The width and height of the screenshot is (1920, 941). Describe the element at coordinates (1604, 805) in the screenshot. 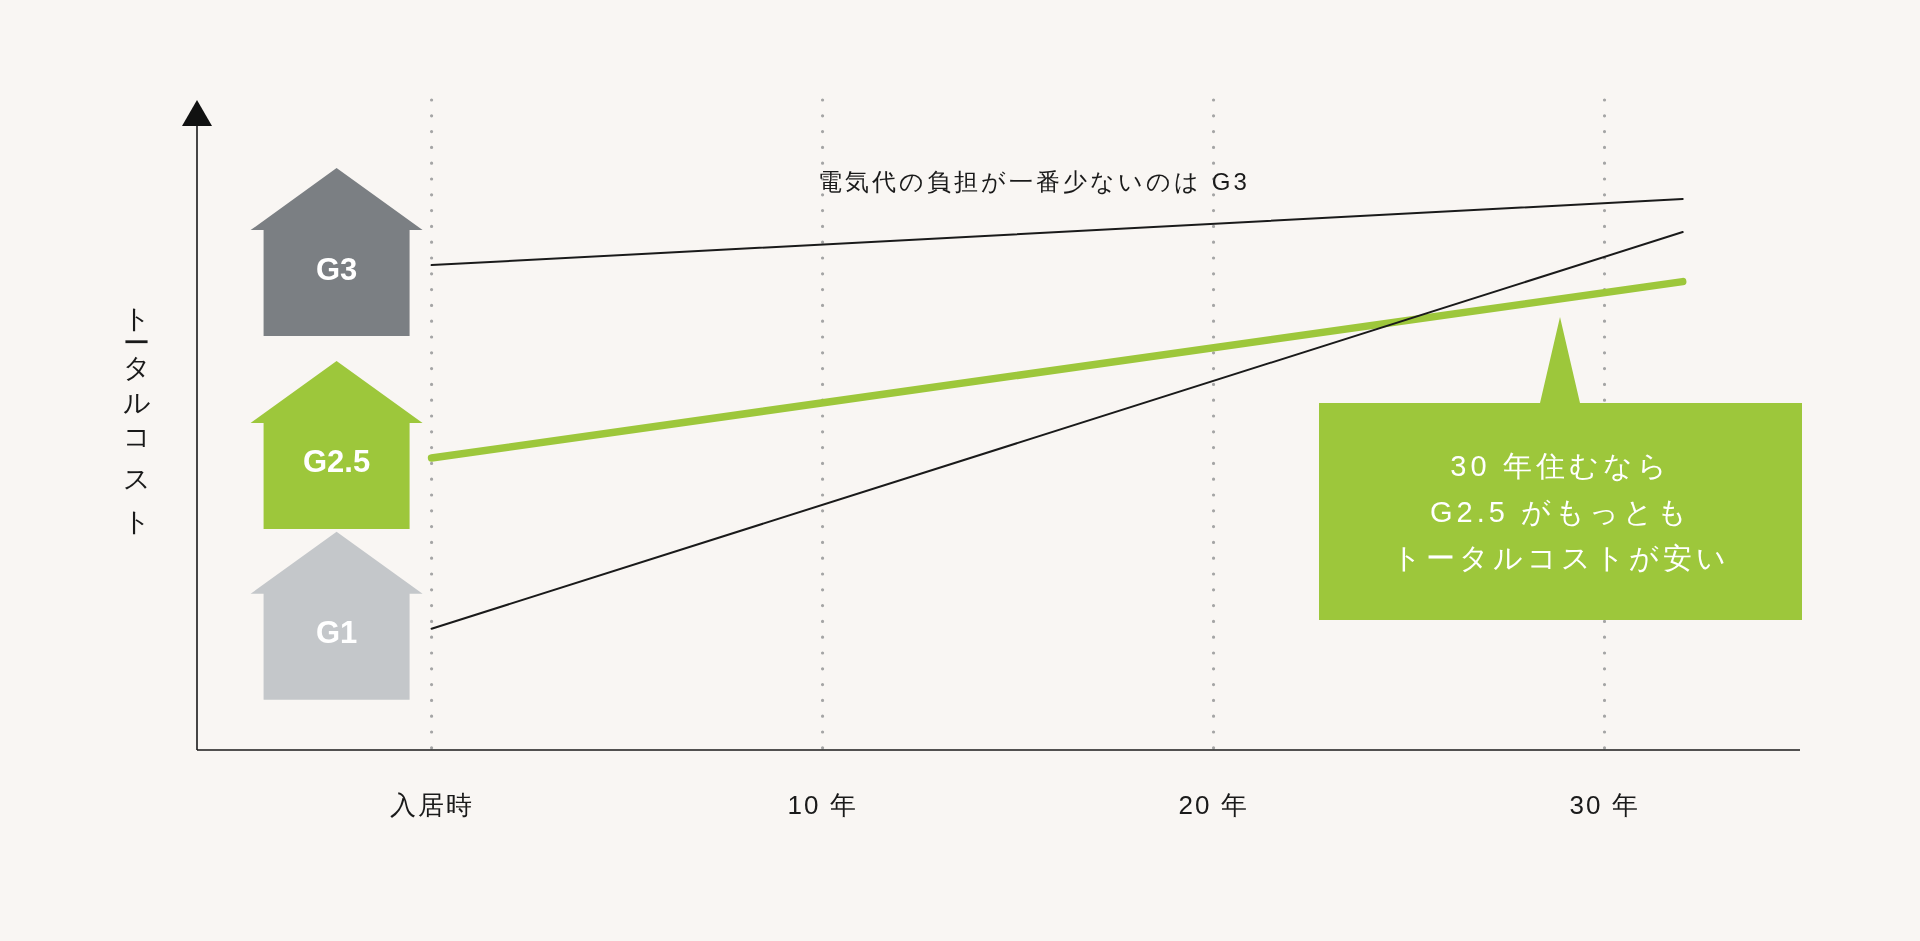

I see `x-tick-label: 30 年` at that location.